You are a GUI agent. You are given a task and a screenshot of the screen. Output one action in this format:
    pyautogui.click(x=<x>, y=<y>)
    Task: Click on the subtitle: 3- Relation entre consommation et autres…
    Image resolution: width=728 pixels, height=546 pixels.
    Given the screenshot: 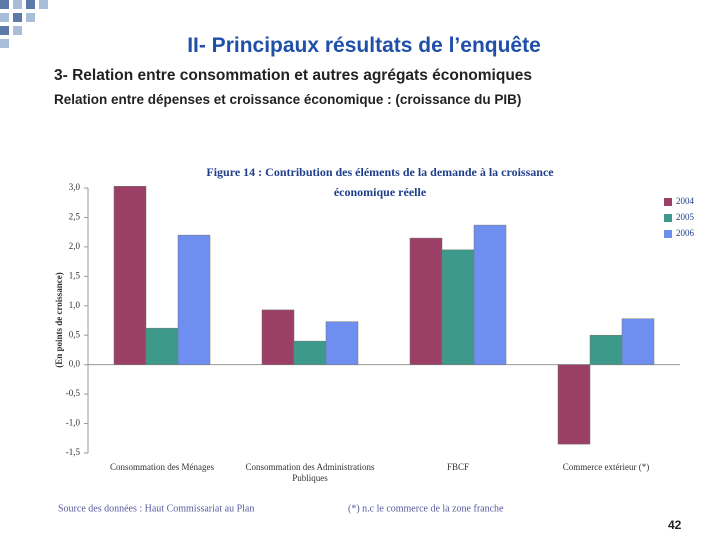 What is the action you would take?
    pyautogui.click(x=293, y=75)
    